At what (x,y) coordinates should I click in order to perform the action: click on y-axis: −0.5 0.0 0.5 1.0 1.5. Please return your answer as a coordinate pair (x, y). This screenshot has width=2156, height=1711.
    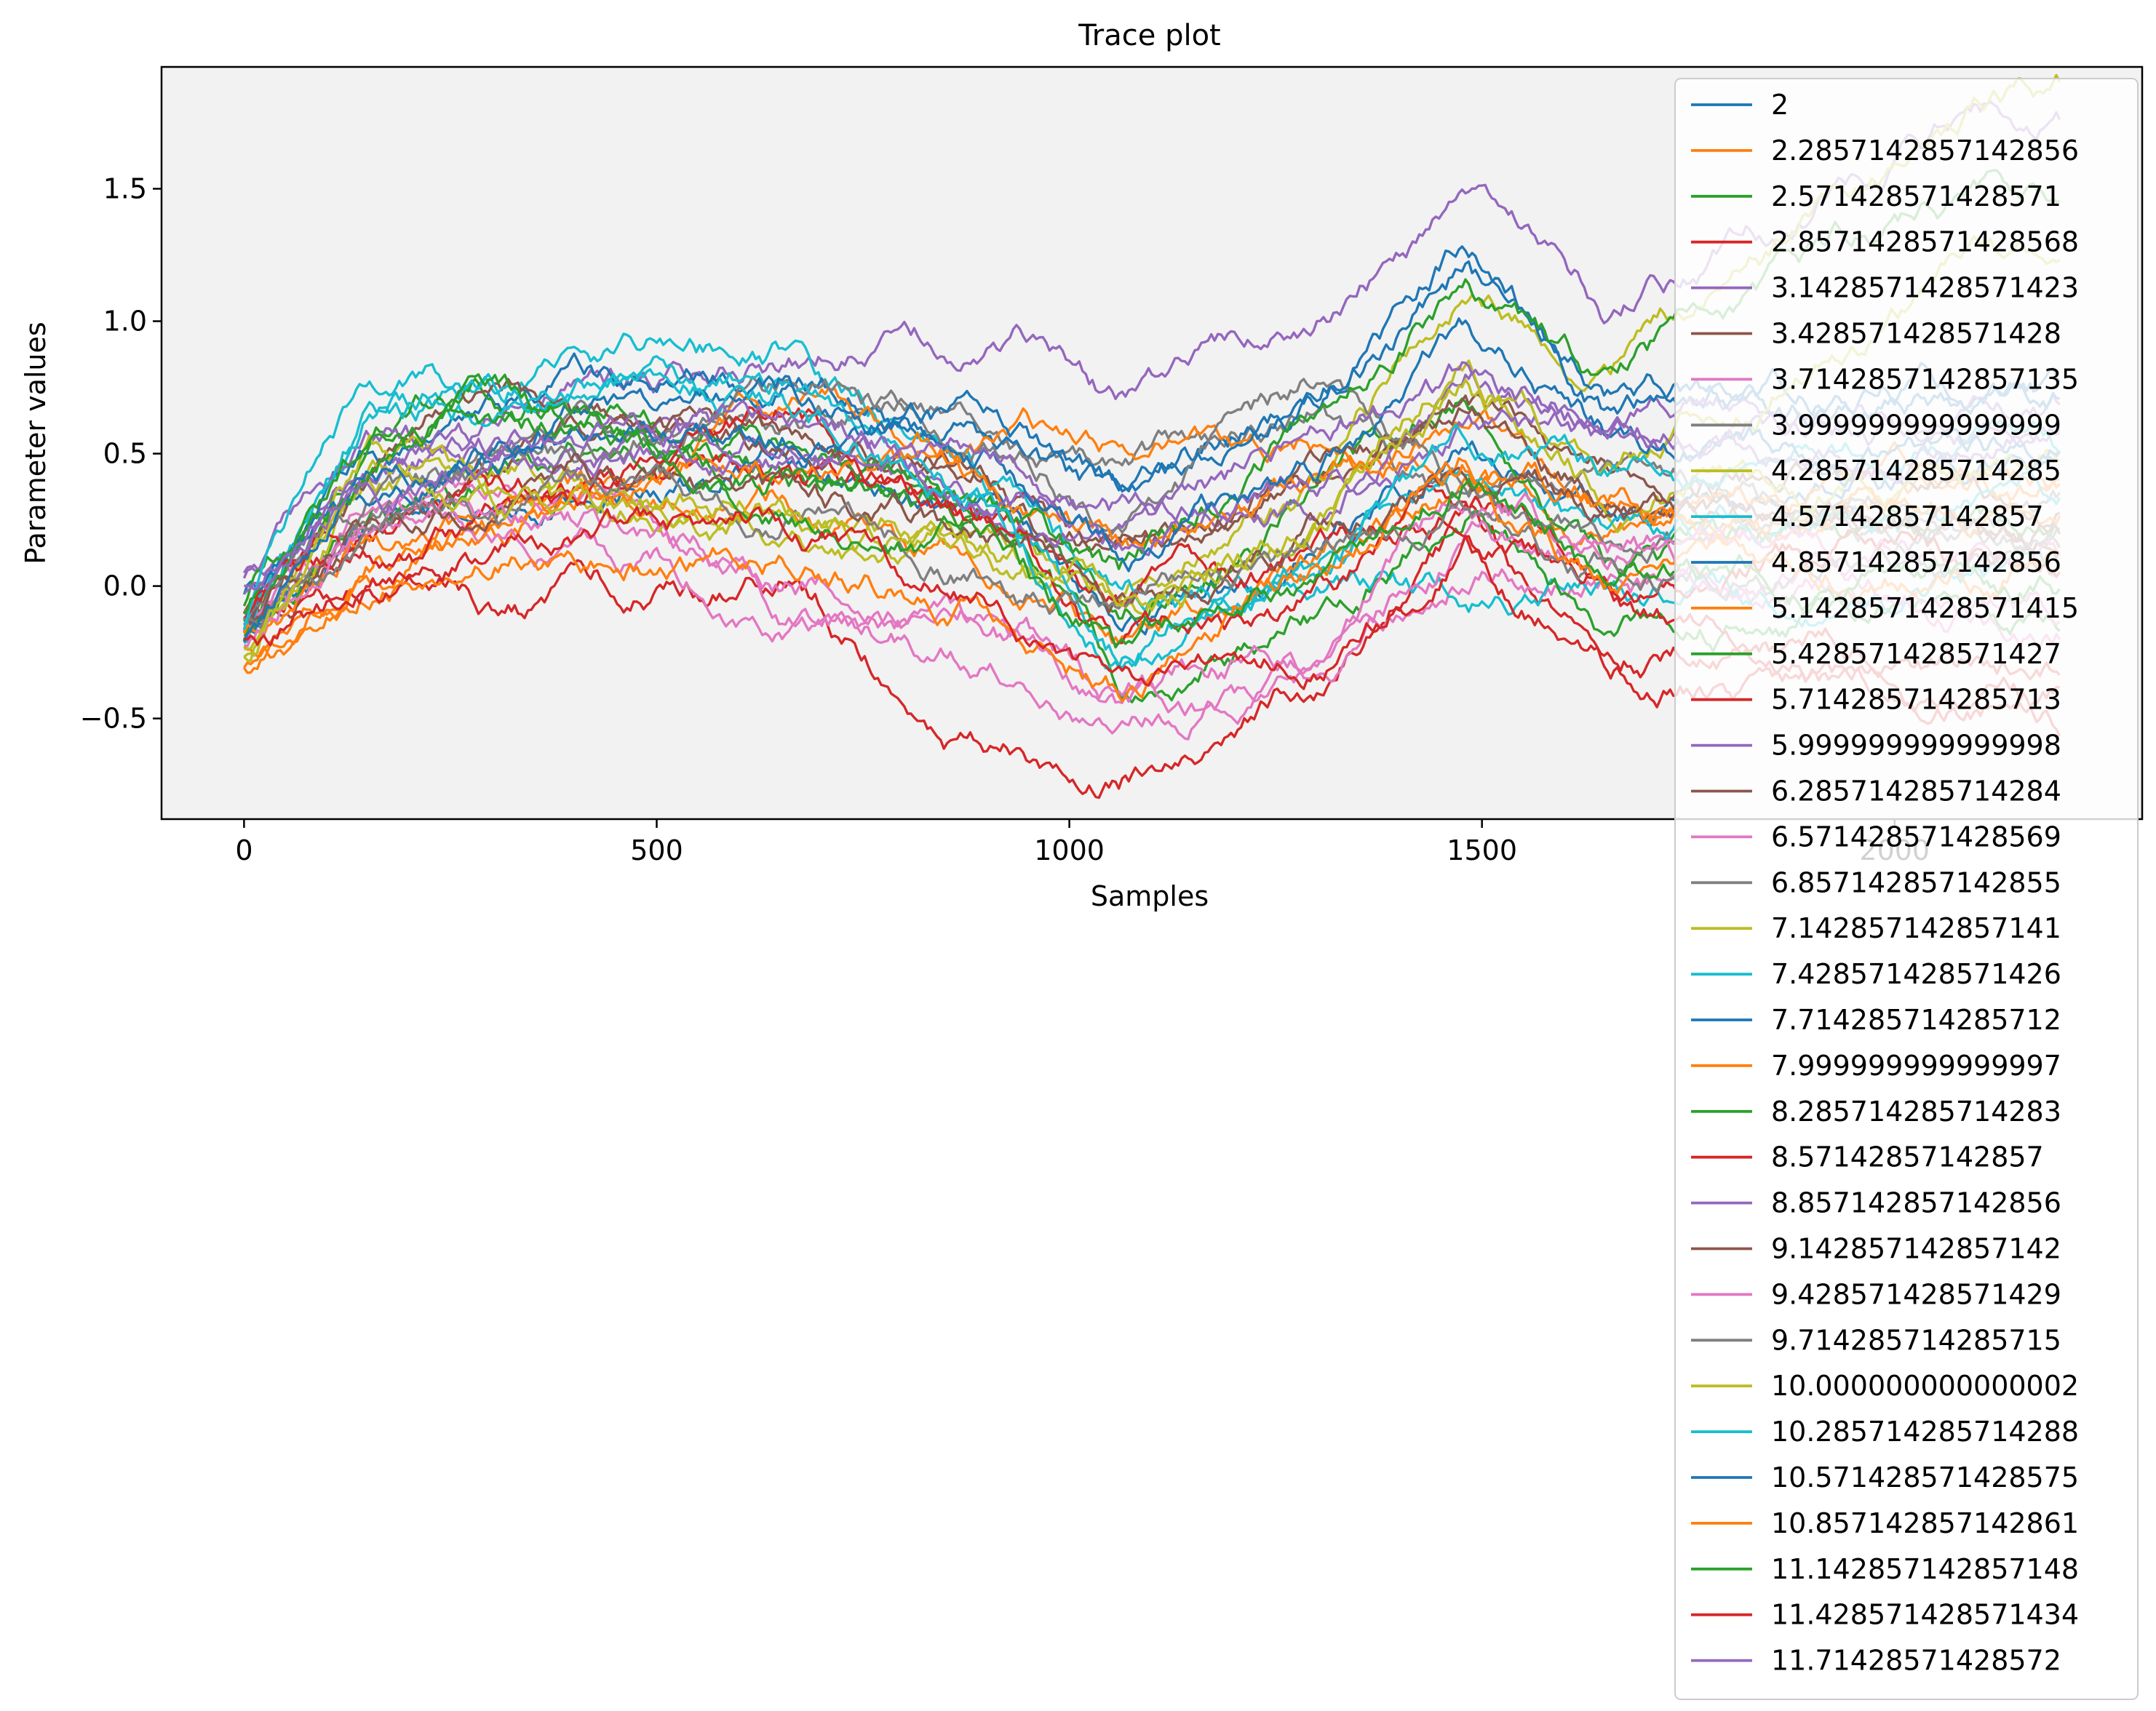
    Looking at the image, I should click on (121, 453).